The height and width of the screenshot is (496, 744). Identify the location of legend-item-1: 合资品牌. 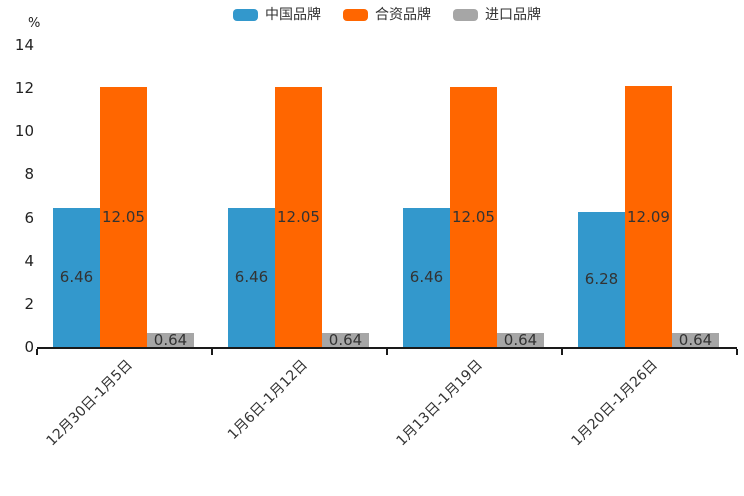
(387, 15).